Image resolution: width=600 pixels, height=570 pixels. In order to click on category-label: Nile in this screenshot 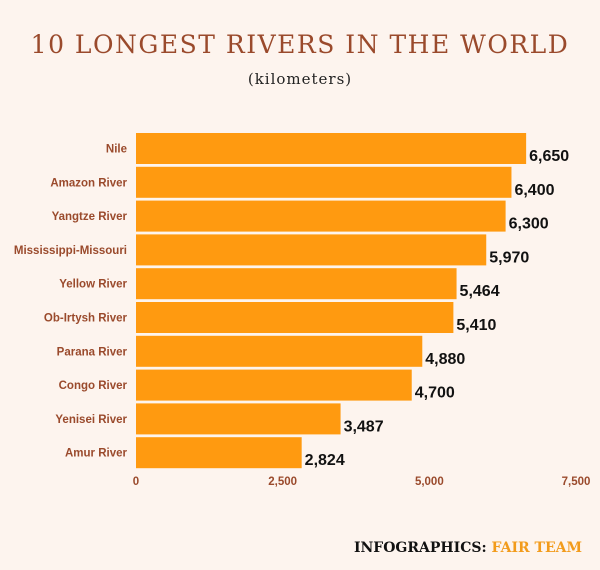, I will do `click(116, 150)`.